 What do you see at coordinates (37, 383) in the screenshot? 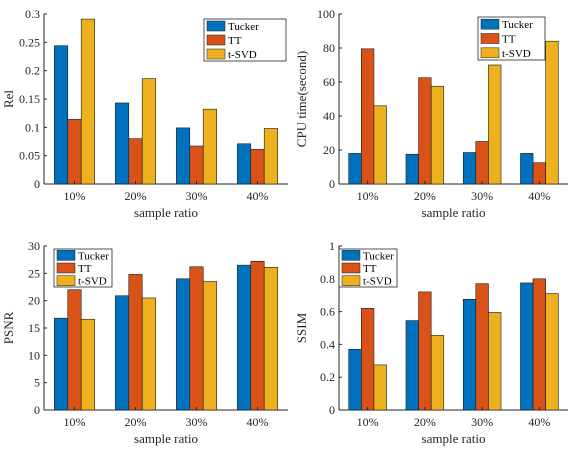
I see `y-tick-label: 5` at bounding box center [37, 383].